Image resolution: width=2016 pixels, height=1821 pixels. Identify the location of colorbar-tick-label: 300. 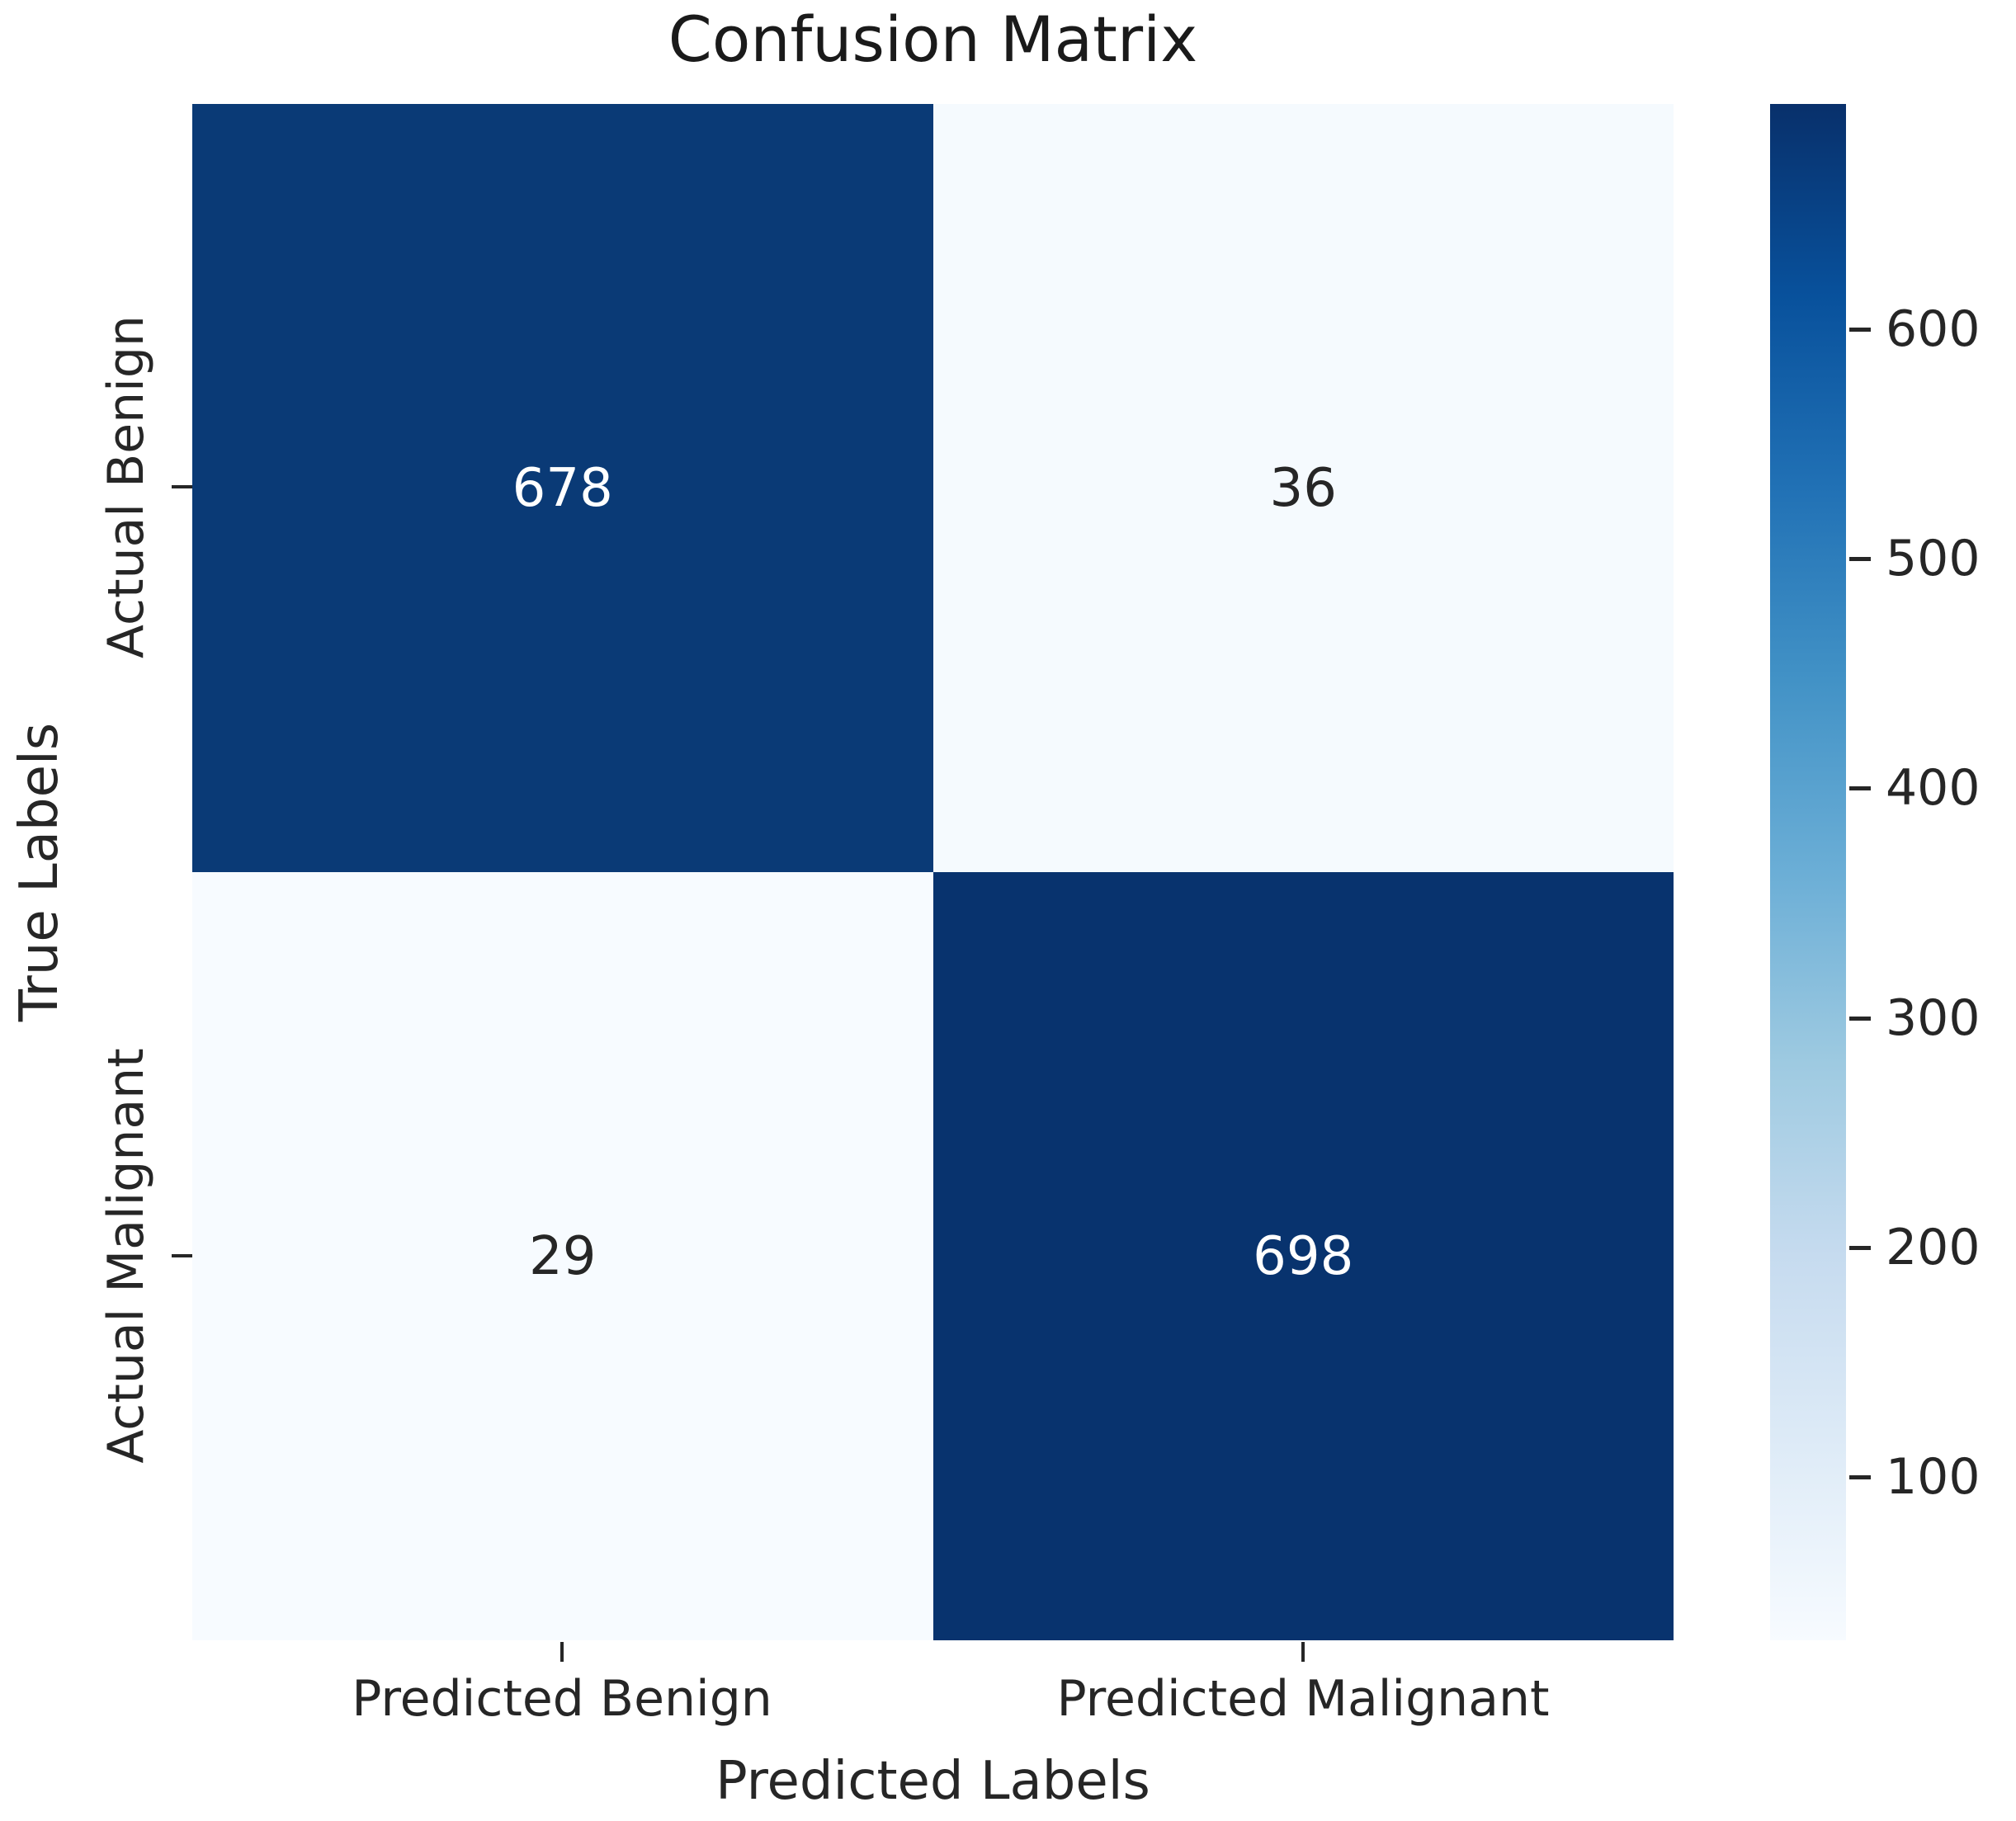
(1933, 1017).